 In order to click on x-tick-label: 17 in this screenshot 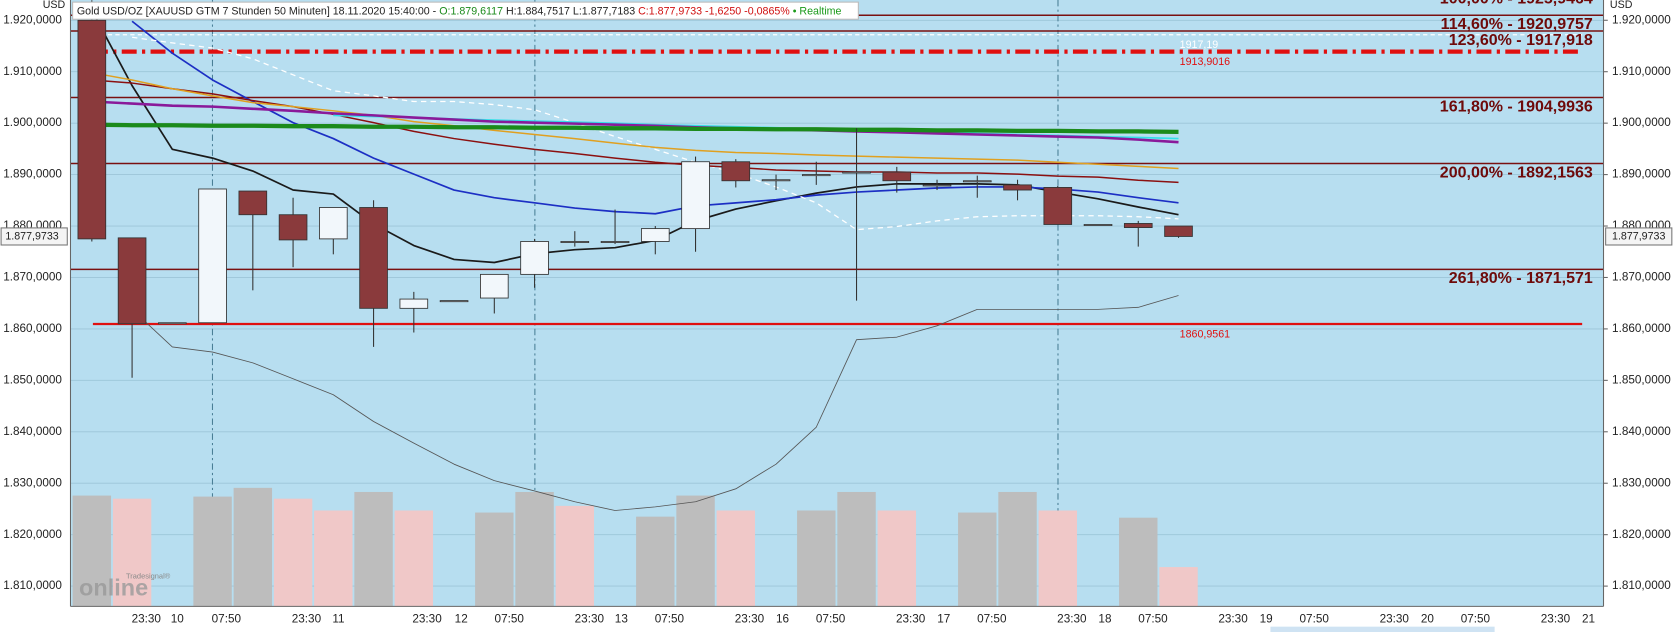, I will do `click(943, 618)`.